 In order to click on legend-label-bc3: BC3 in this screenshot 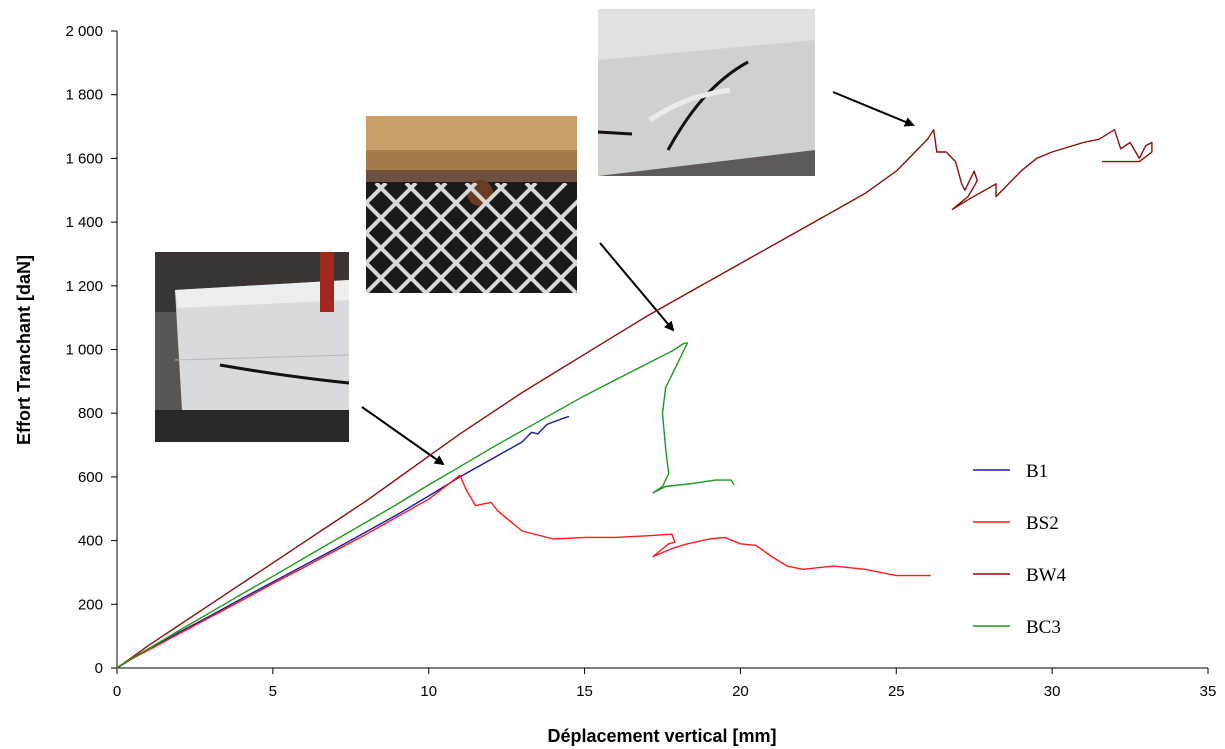, I will do `click(1043, 627)`.